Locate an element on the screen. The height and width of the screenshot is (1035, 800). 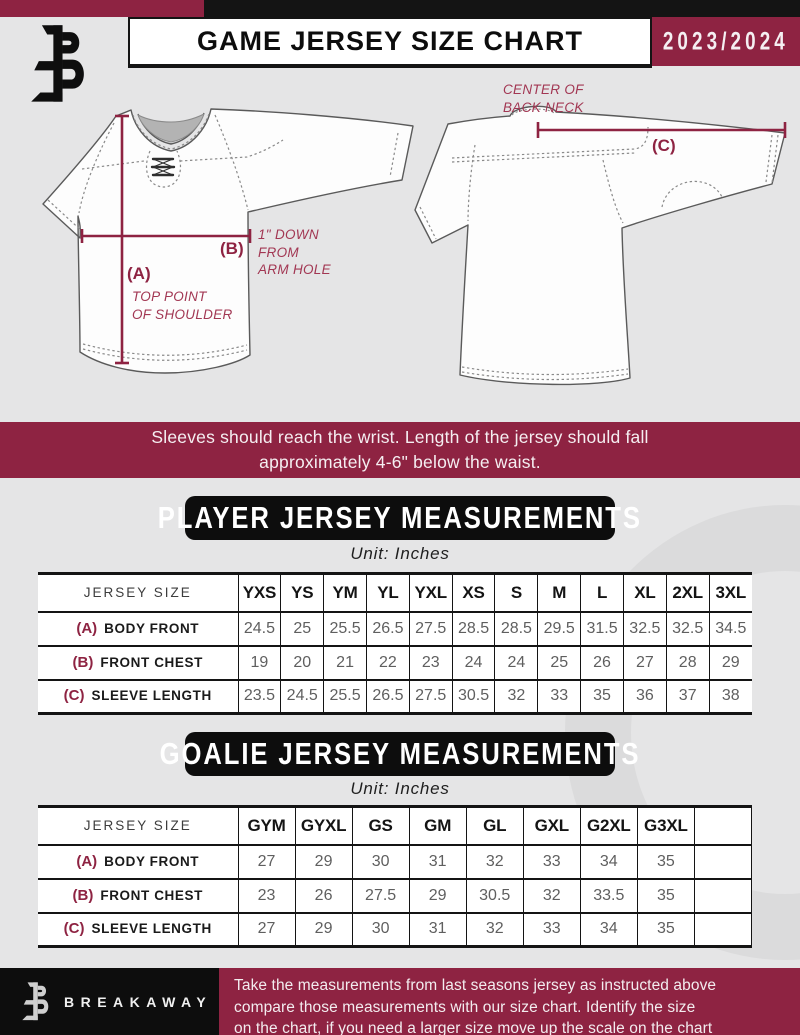
page-title-box: GAME JERSEY SIZE CHART is located at coordinates (390, 42).